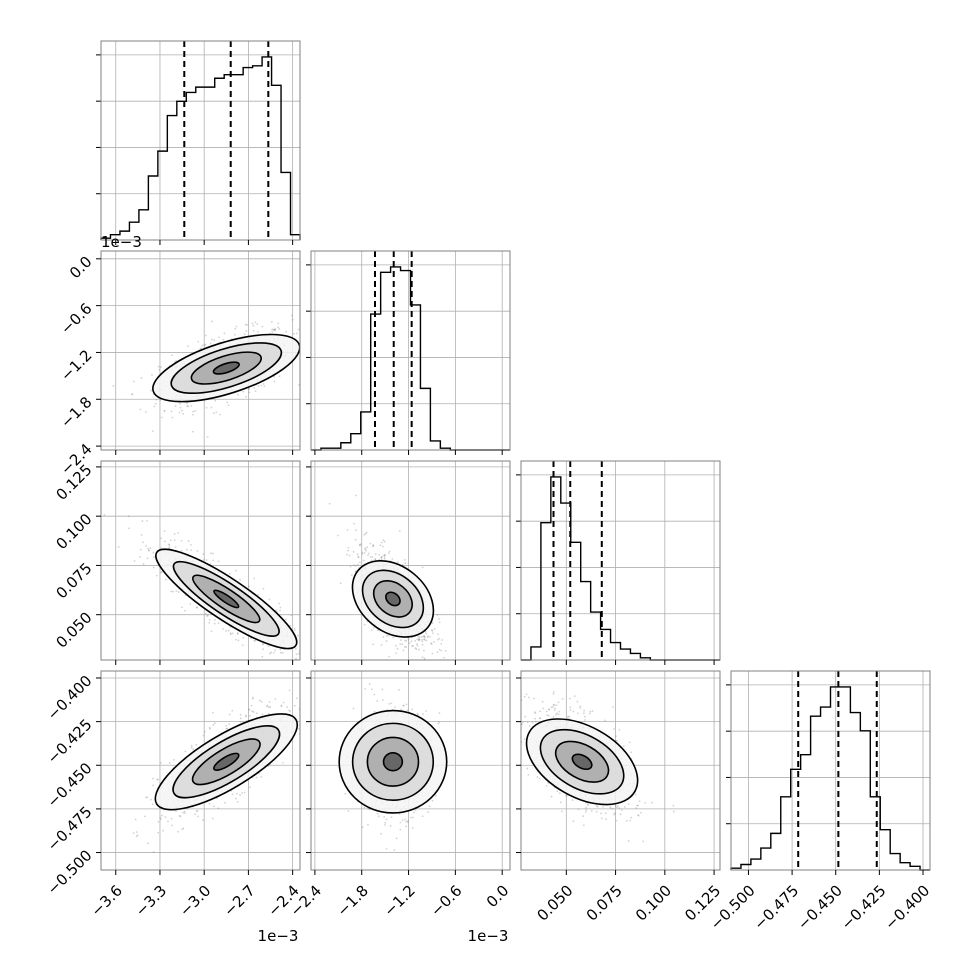 This screenshot has height=970, width=970. Describe the element at coordinates (410, 770) in the screenshot. I see `panel-frame` at that location.